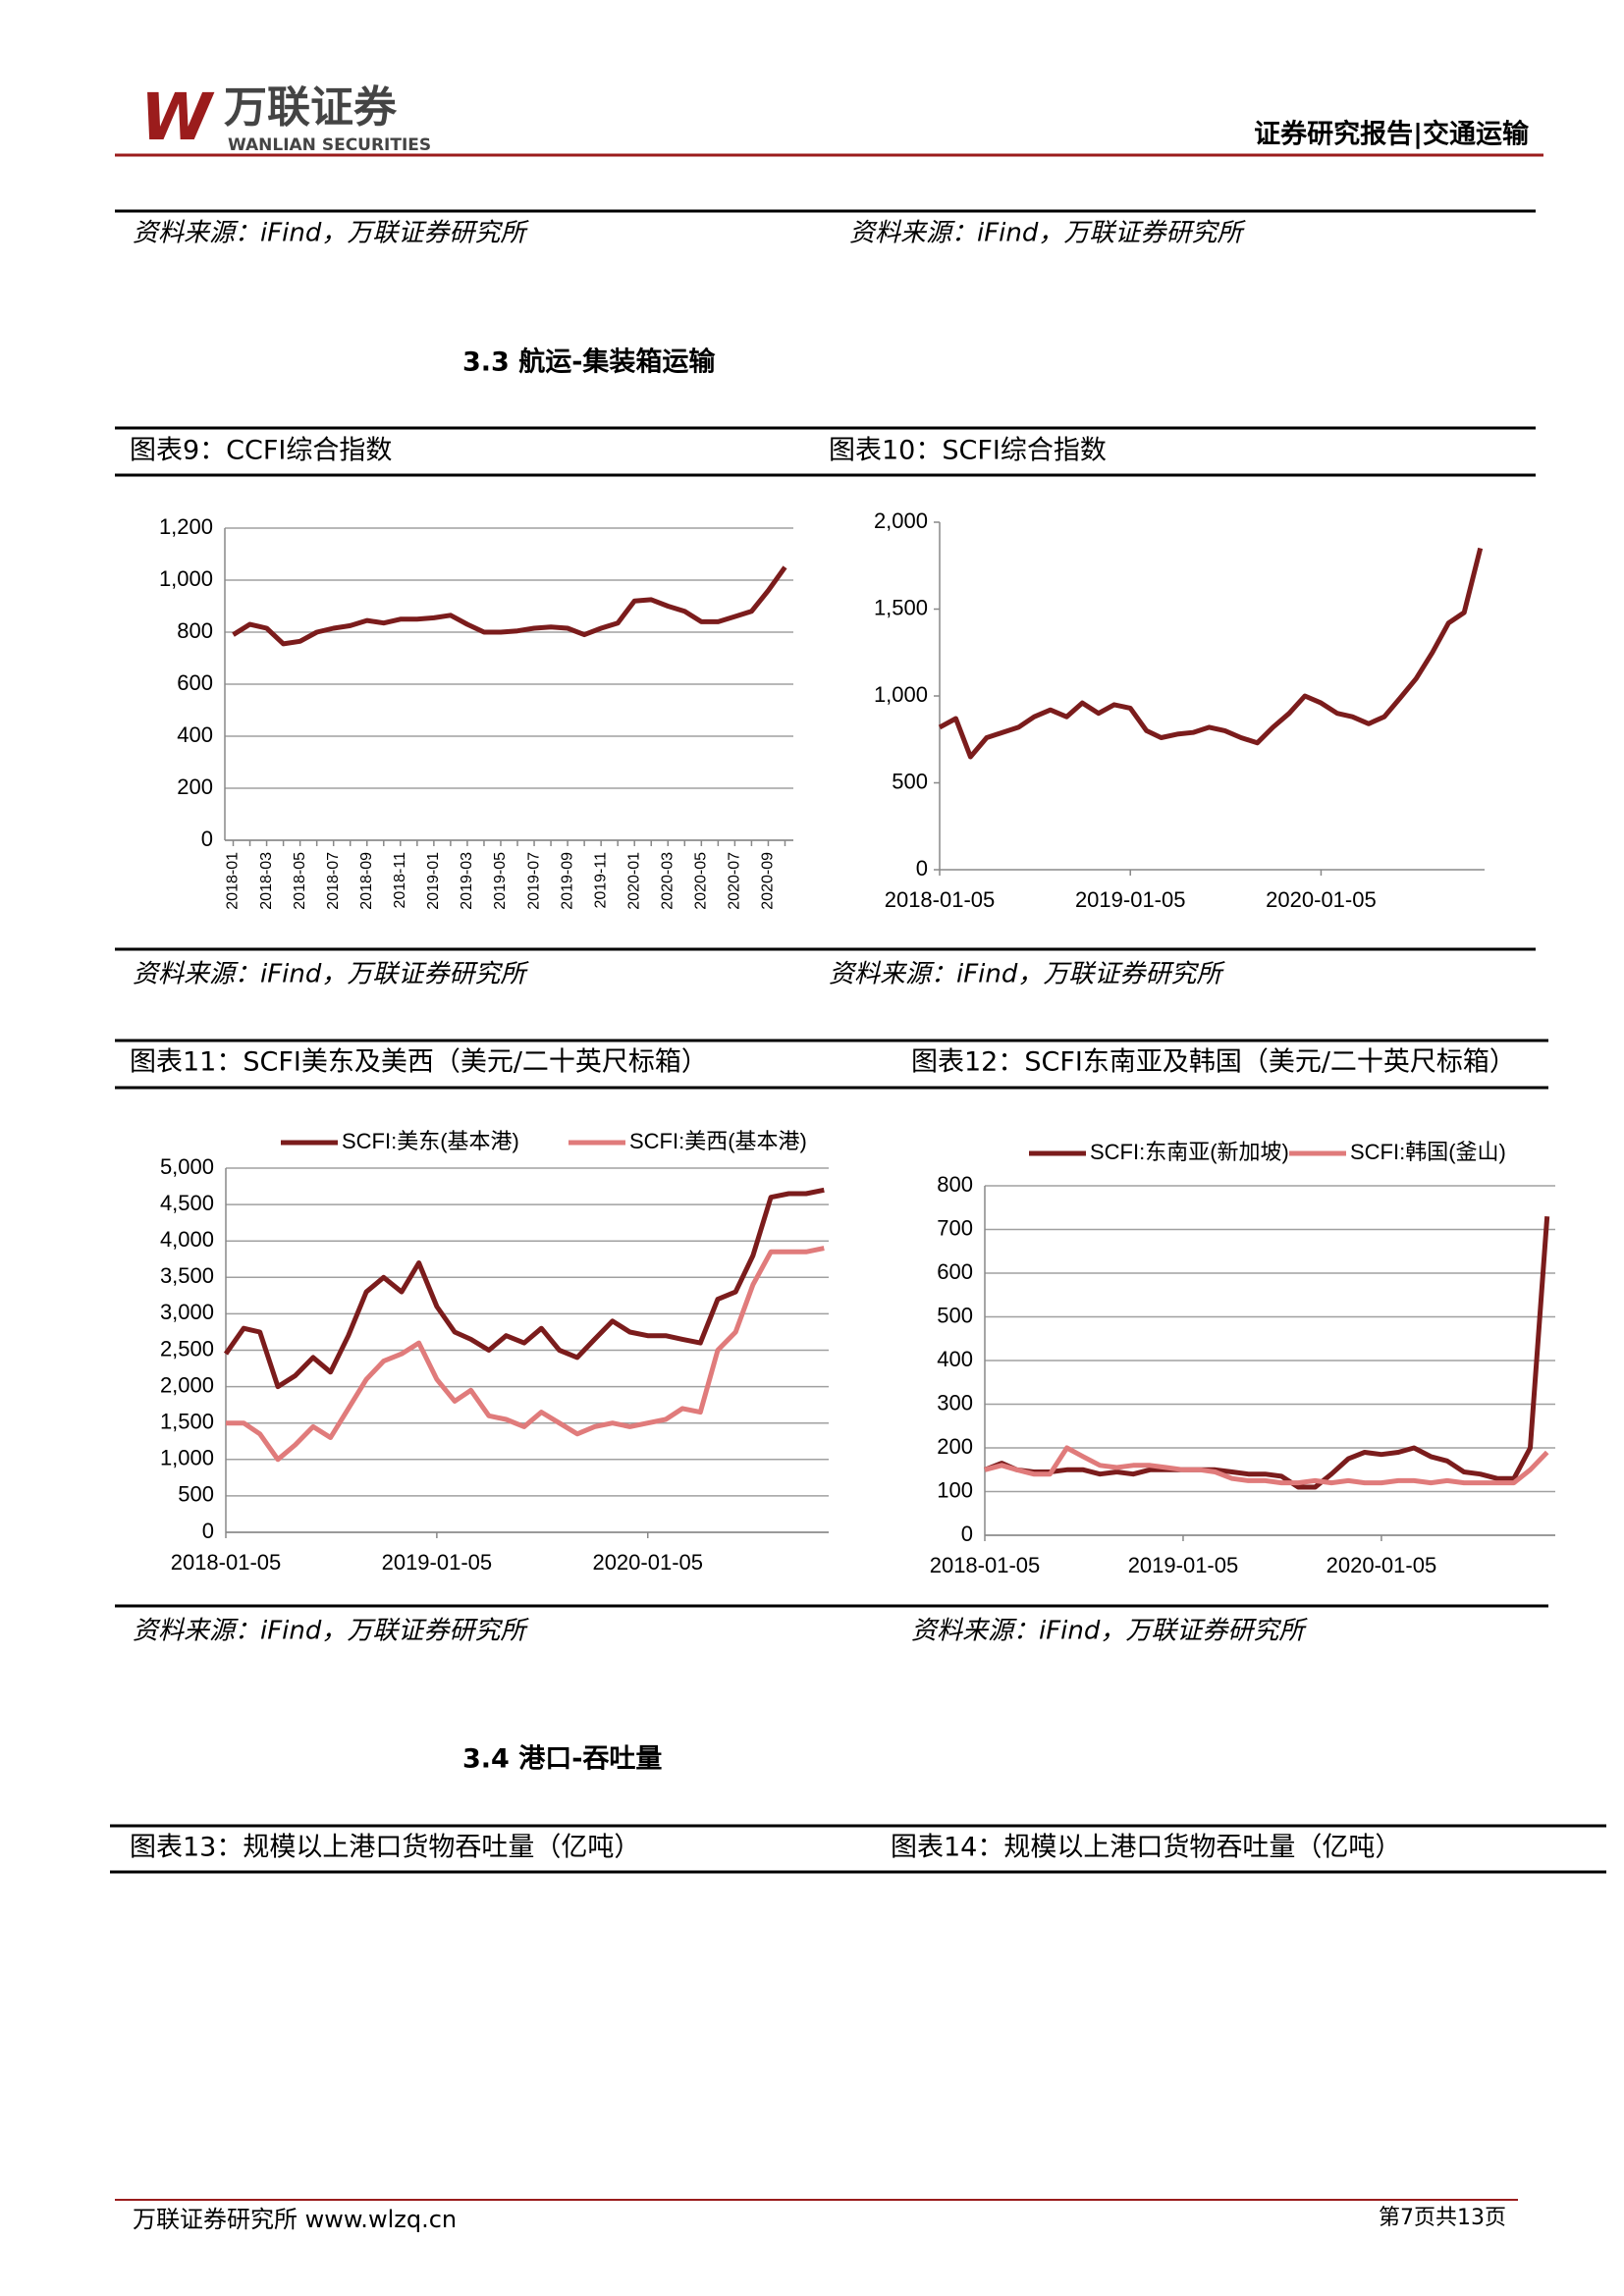 The image size is (1624, 2296). I want to click on x-tick-label: 2019-05, so click(500, 881).